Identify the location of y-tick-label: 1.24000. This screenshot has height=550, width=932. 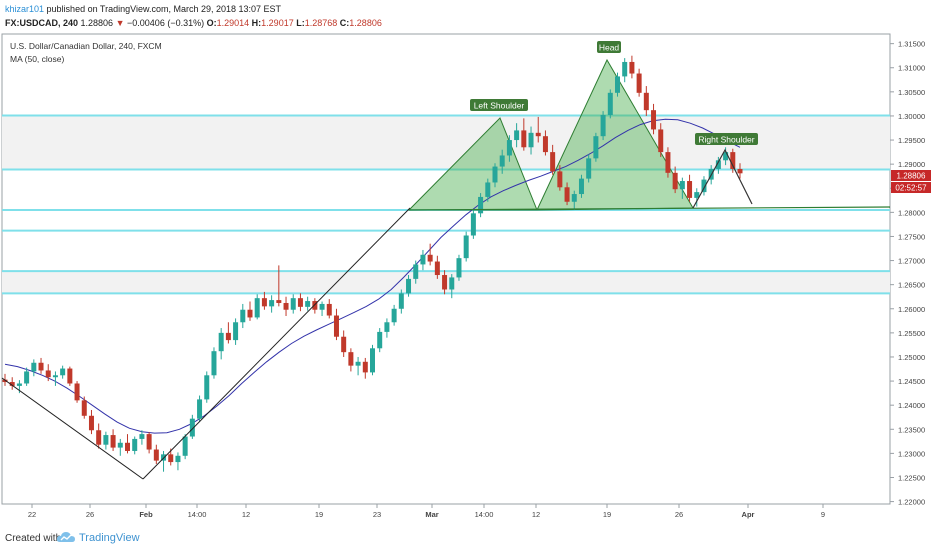
(911, 405).